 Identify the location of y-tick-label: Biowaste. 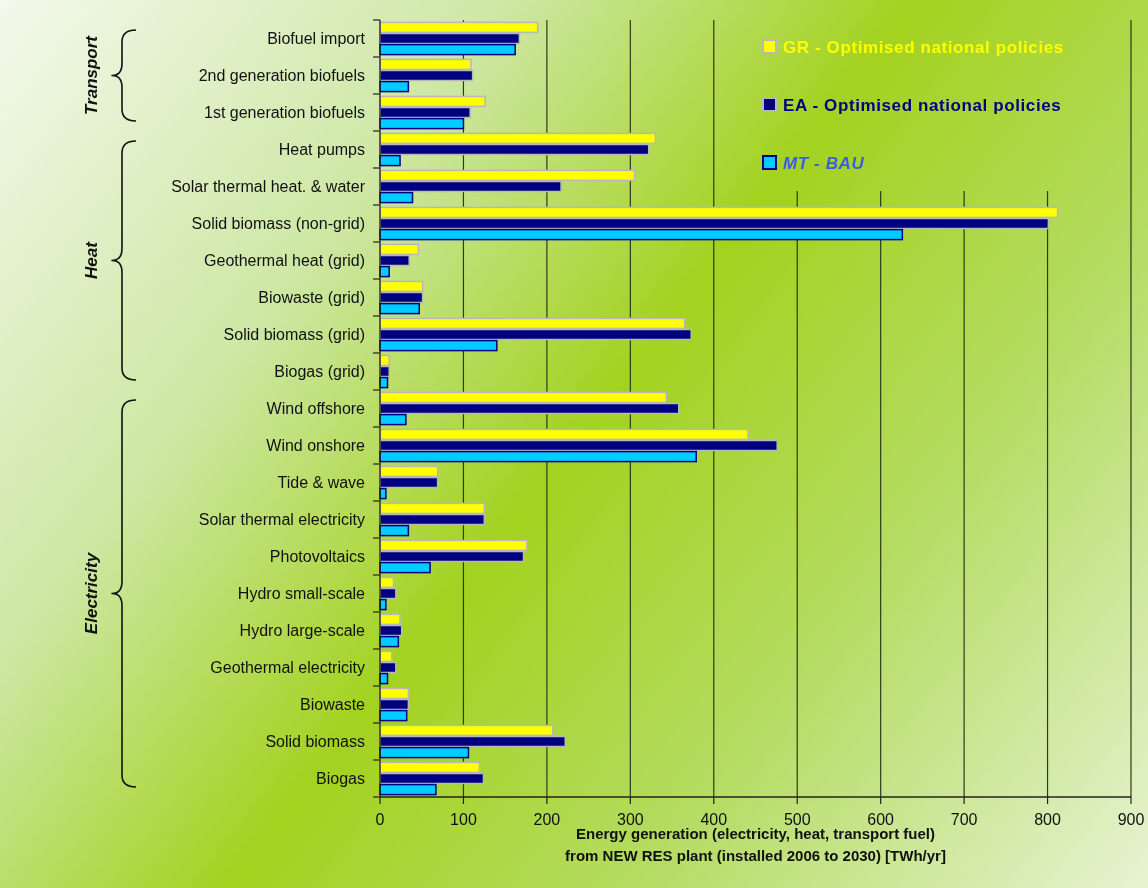
(333, 705).